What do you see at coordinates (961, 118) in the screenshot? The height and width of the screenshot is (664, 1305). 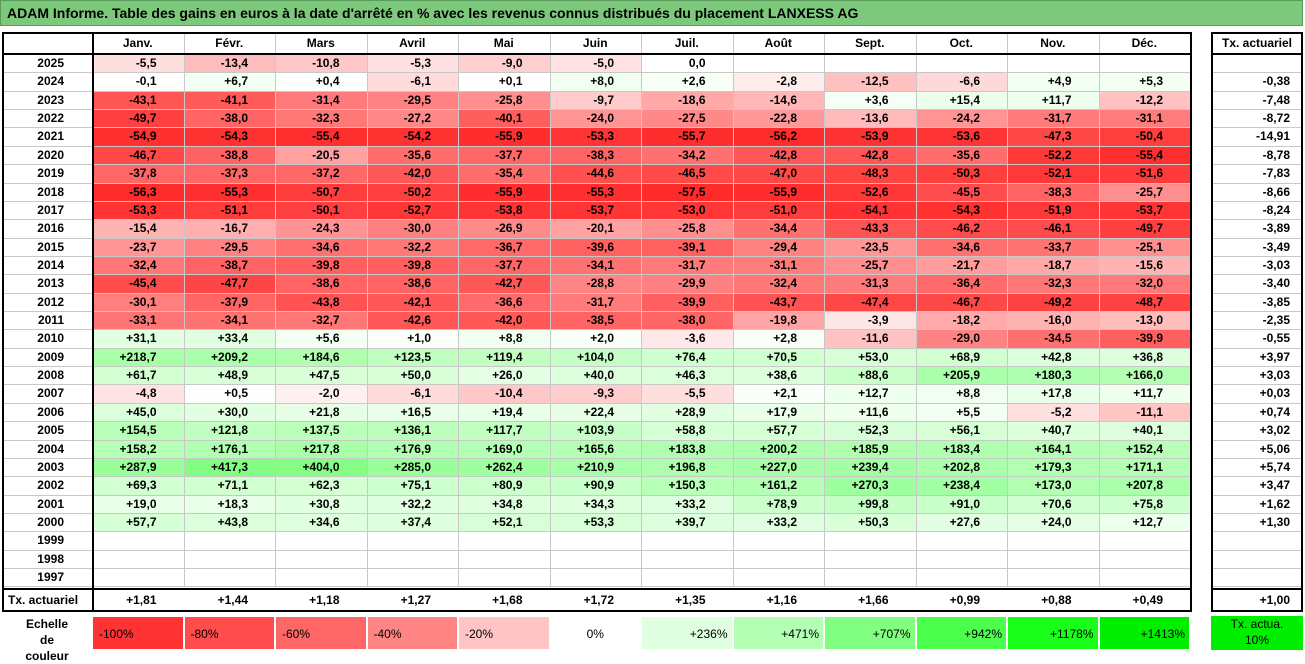 I see `value-cell: -24,2` at bounding box center [961, 118].